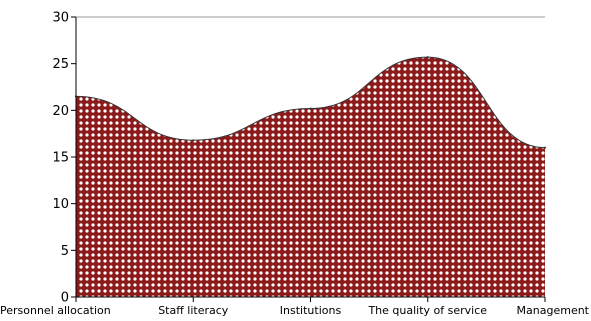  Describe the element at coordinates (60, 64) in the screenshot. I see `y-tick-label: 25` at that location.